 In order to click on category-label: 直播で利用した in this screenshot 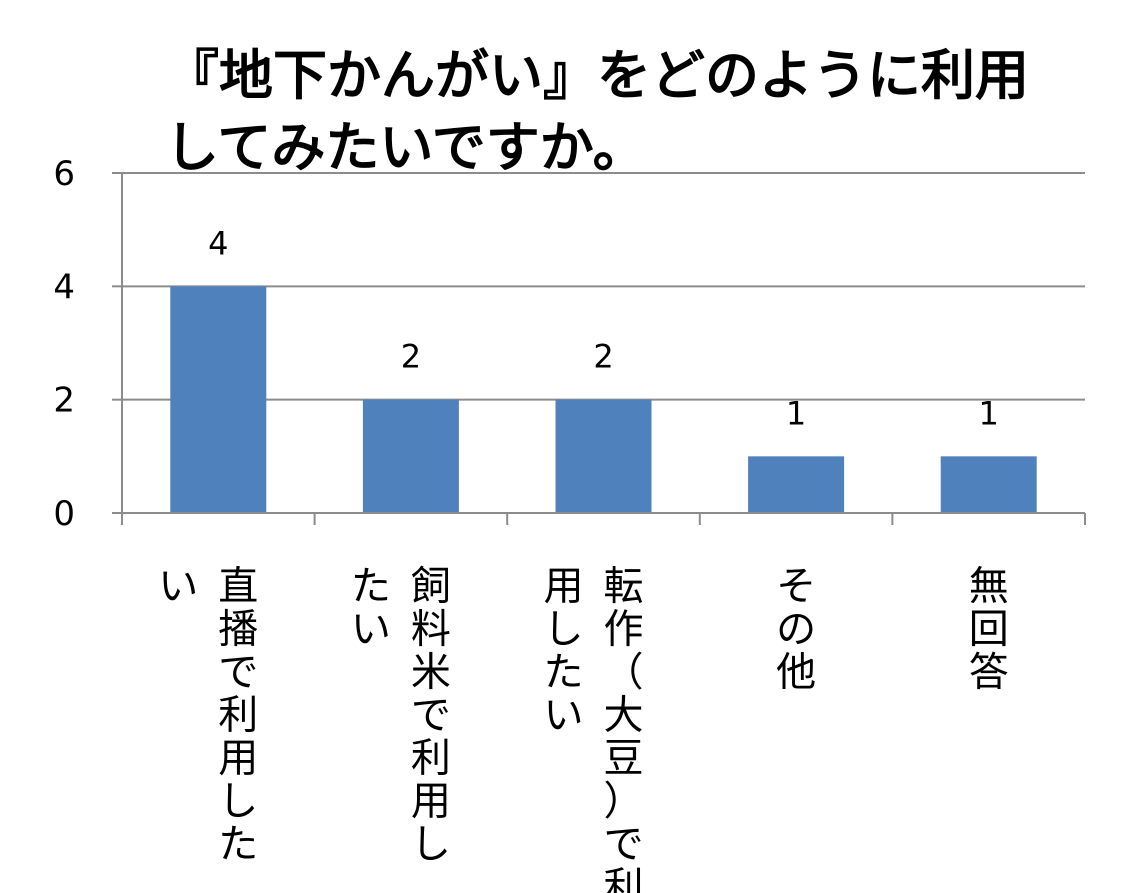, I will do `click(238, 715)`.